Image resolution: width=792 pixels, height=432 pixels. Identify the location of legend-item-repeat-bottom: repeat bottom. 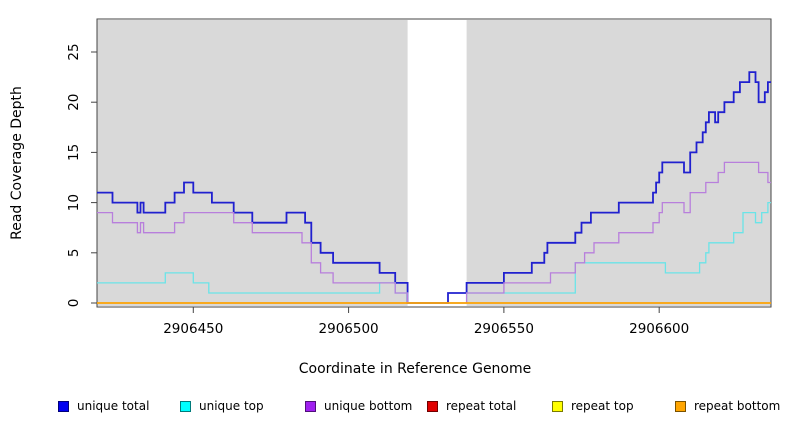
(727, 406).